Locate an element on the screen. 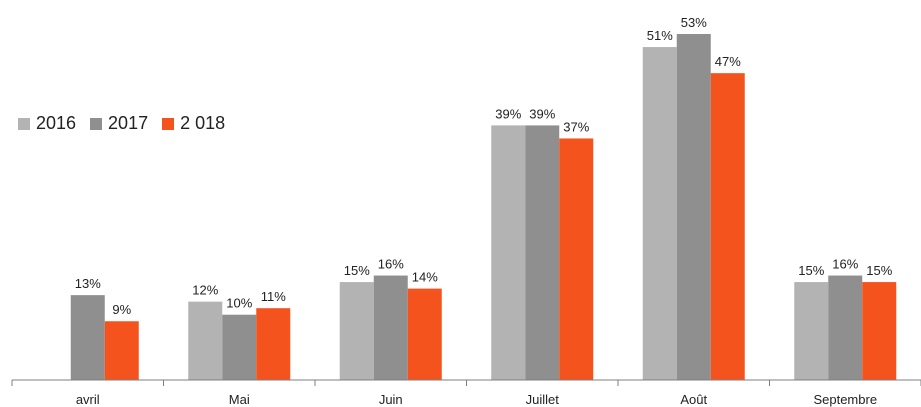 This screenshot has height=407, width=921. legend-swatch-2017 is located at coordinates (96, 123).